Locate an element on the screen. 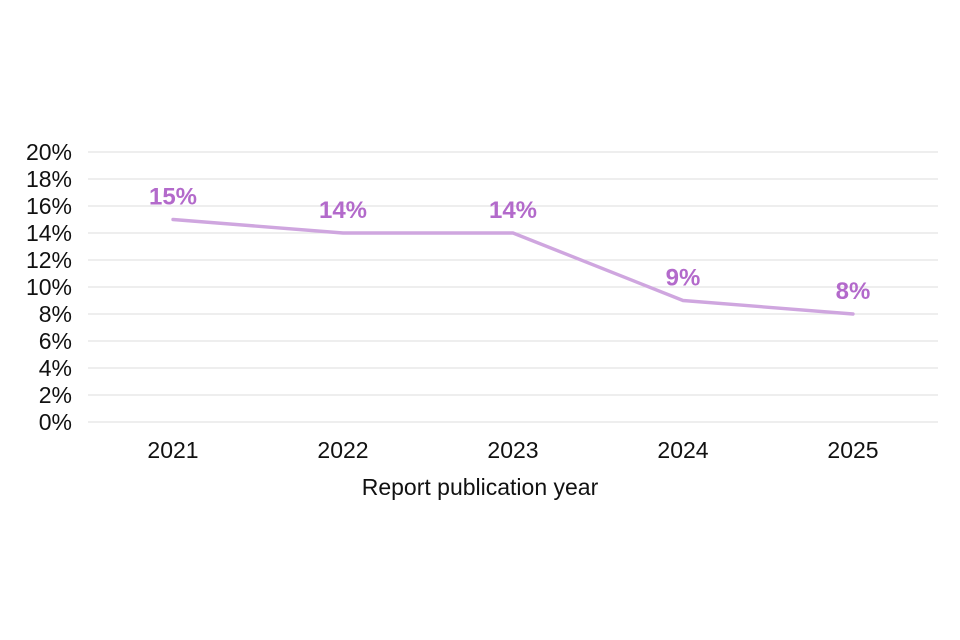  y-axis-tick-labels: 0%2%4%6%8%10%12%14%16%18%20% is located at coordinates (49, 287).